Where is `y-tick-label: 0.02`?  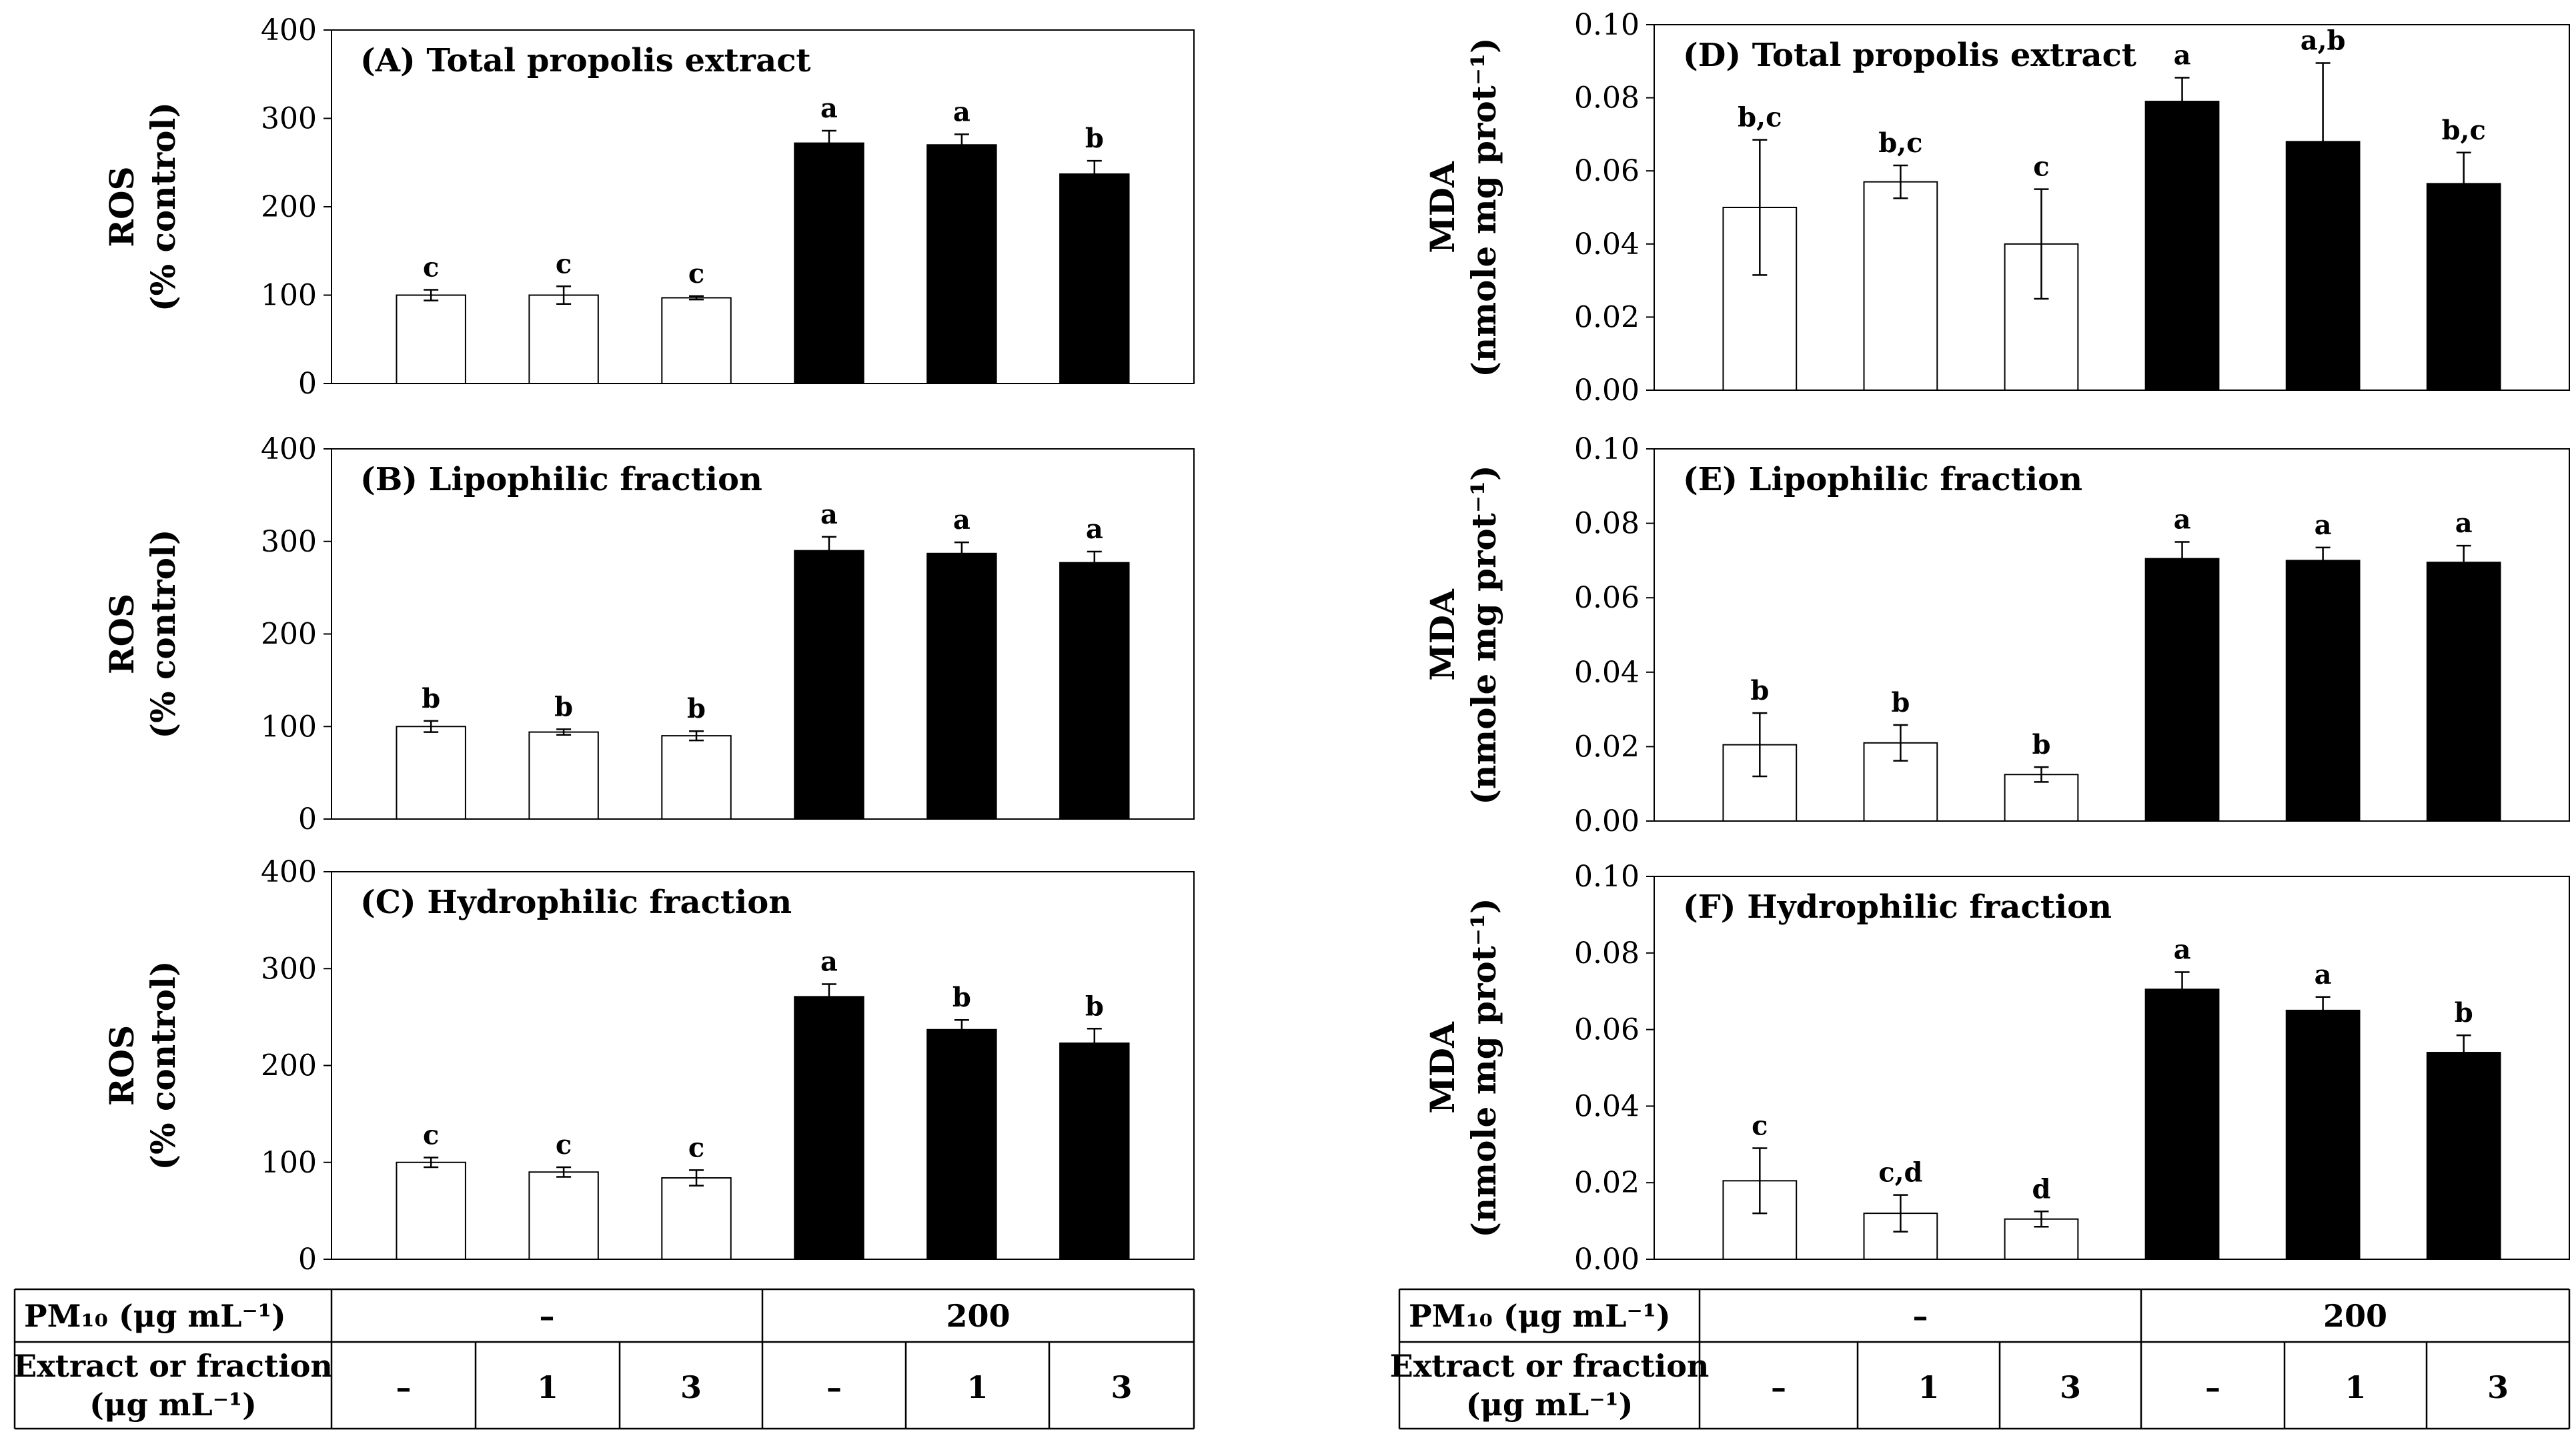 y-tick-label: 0.02 is located at coordinates (1607, 747).